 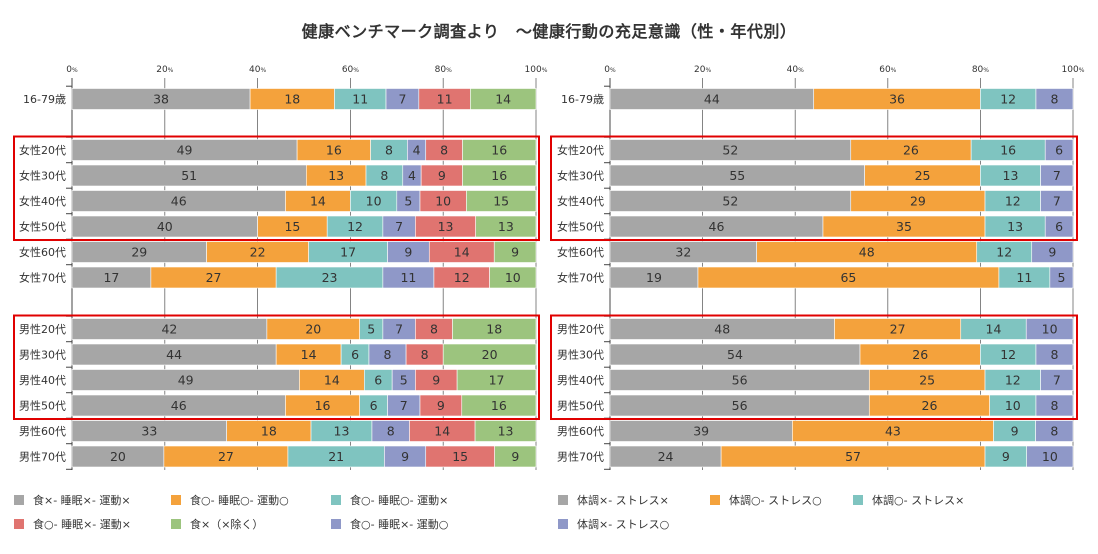 I want to click on tick-label: 40%, so click(x=257, y=70).